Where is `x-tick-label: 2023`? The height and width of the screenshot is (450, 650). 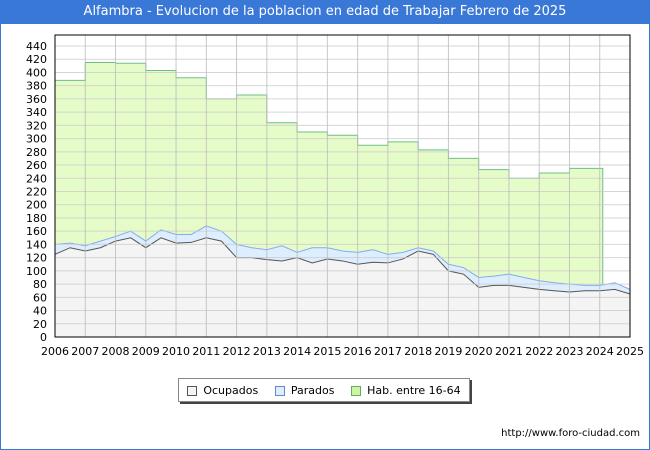 x-tick-label: 2023 is located at coordinates (569, 351).